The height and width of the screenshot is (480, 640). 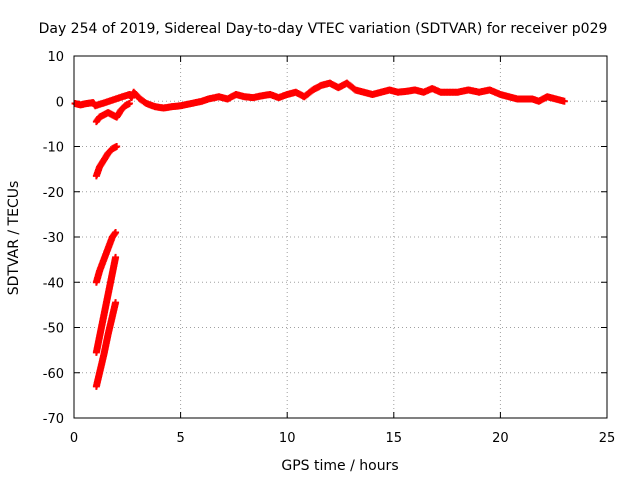 What do you see at coordinates (500, 438) in the screenshot?
I see `x-tick-label: 20` at bounding box center [500, 438].